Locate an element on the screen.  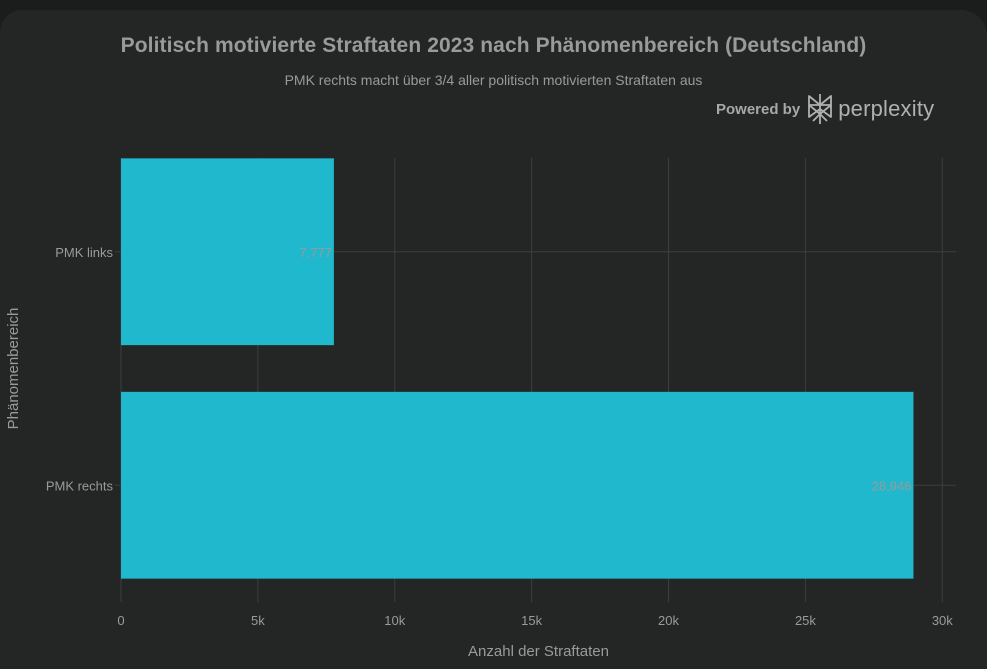
x-tick-label: 10k is located at coordinates (394, 620).